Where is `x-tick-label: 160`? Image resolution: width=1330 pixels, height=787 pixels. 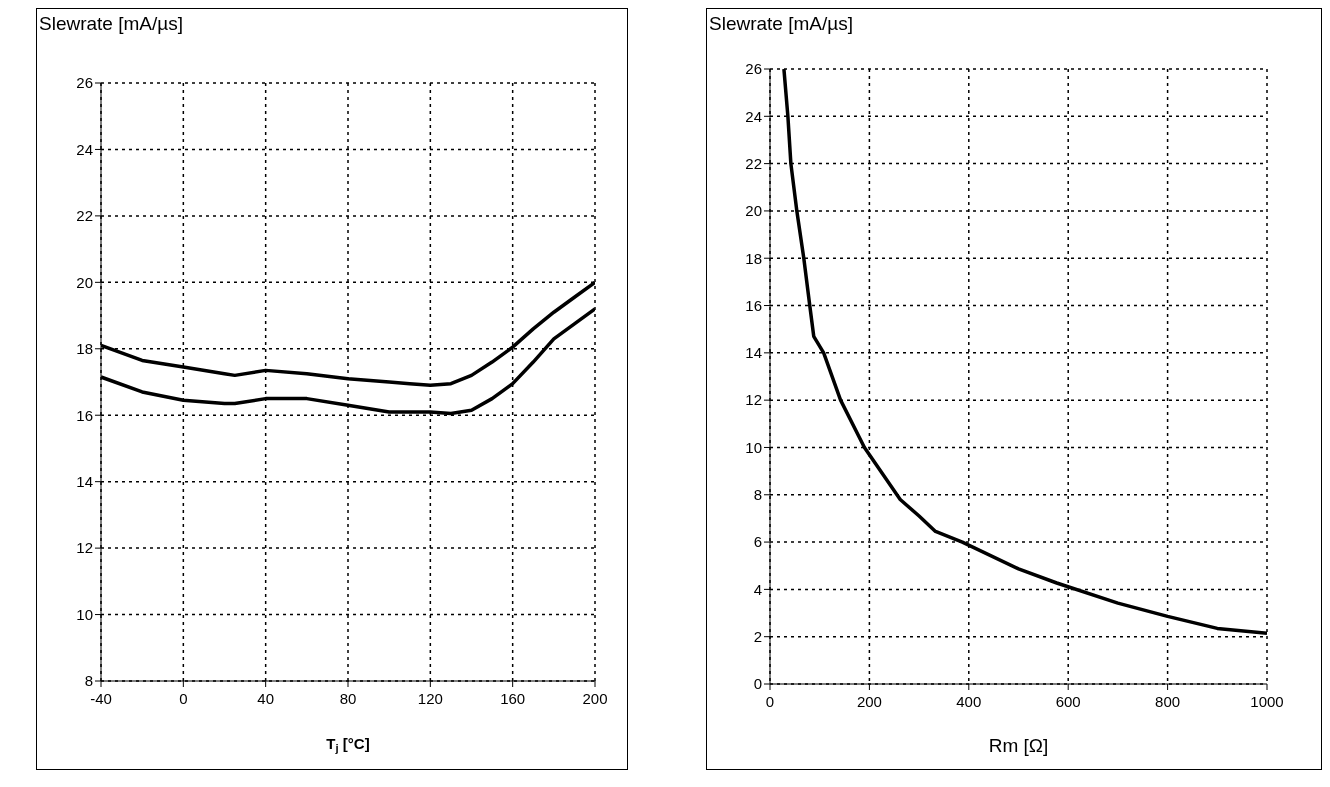
x-tick-label: 160 is located at coordinates (513, 698).